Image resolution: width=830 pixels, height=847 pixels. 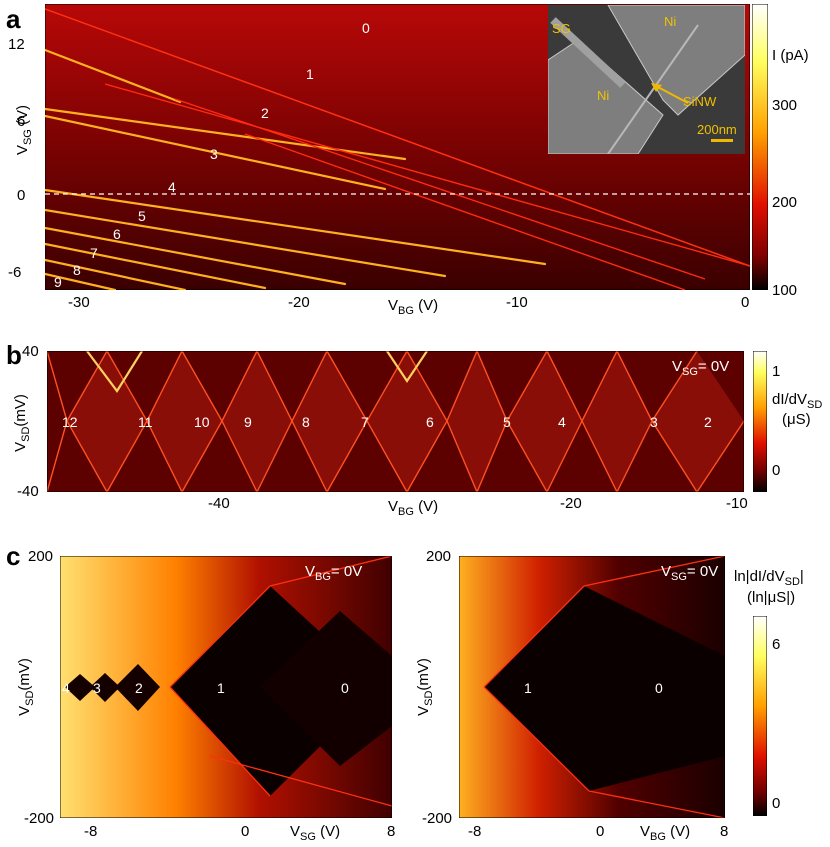 What do you see at coordinates (717, 129) in the screenshot?
I see `inset-scale-label: 200nm` at bounding box center [717, 129].